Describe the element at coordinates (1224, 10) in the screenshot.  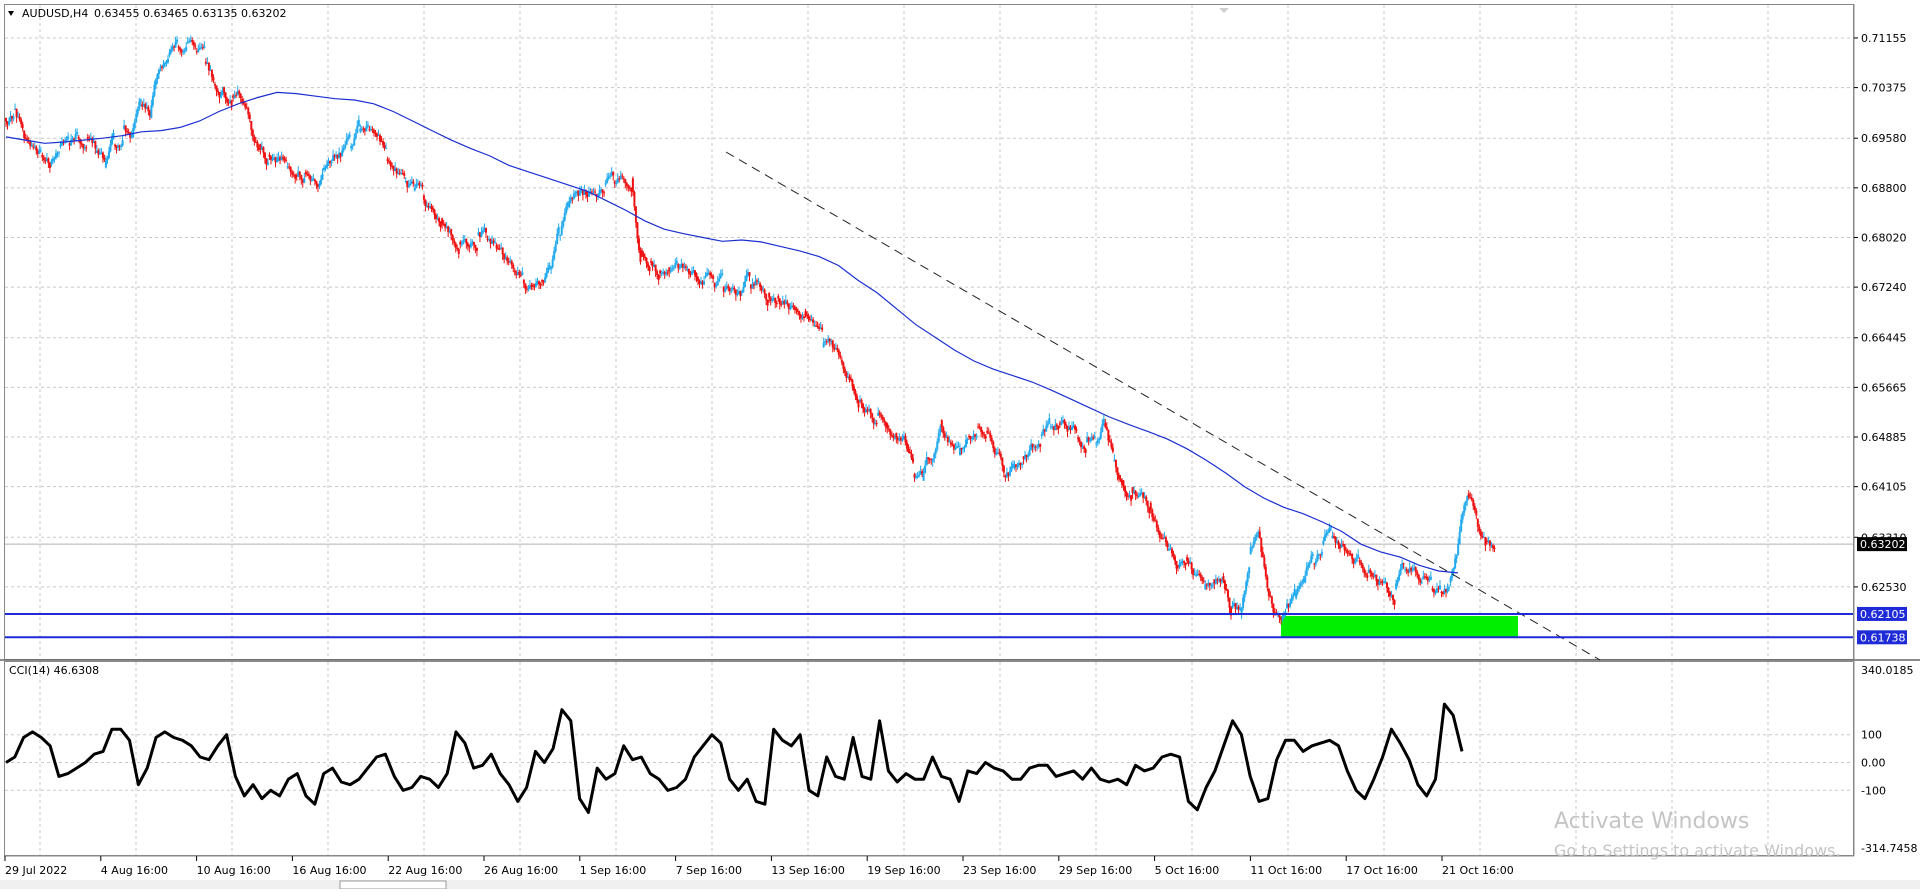
I see `chart-shift-marker-icon` at that location.